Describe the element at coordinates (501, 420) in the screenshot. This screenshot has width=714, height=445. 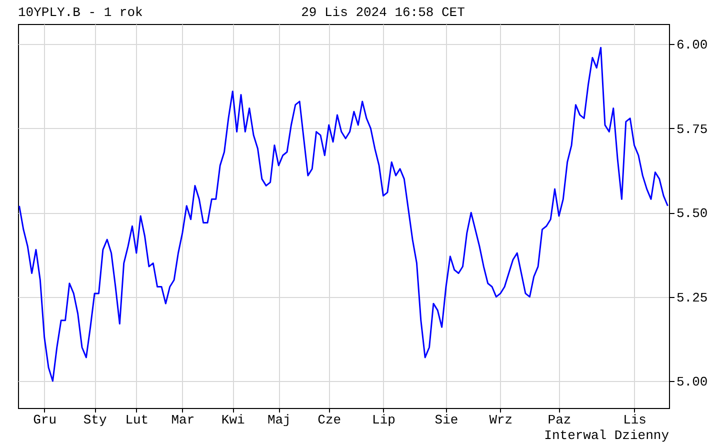
I see `x-tick-label: Wrz` at that location.